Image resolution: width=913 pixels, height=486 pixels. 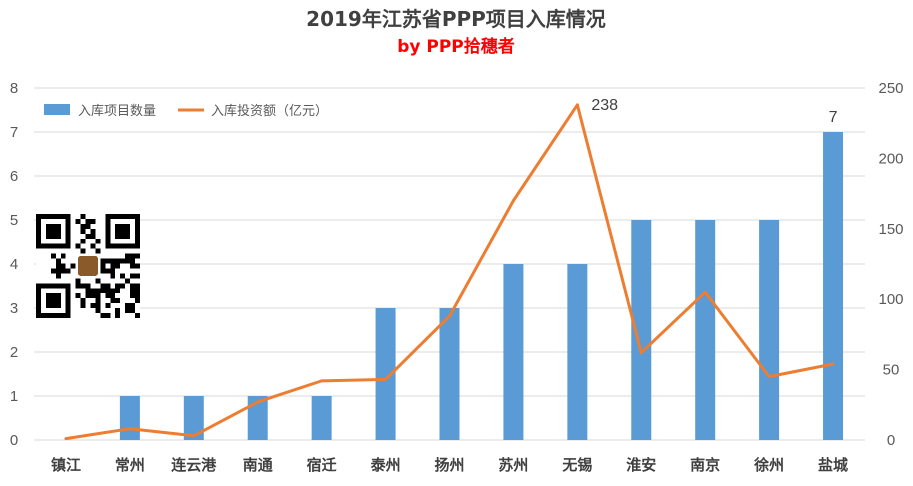 I want to click on y-left-tick-label: 5, so click(x=14, y=220).